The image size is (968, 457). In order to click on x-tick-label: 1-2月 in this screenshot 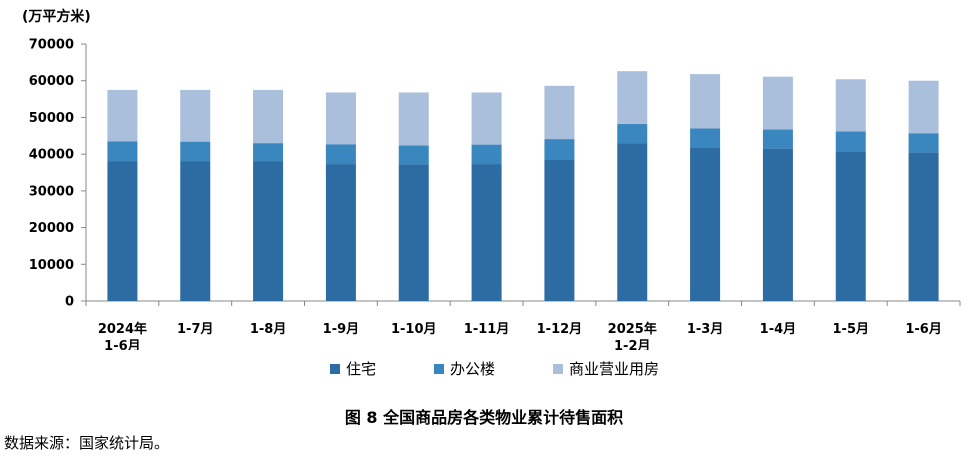, I will do `click(632, 344)`.